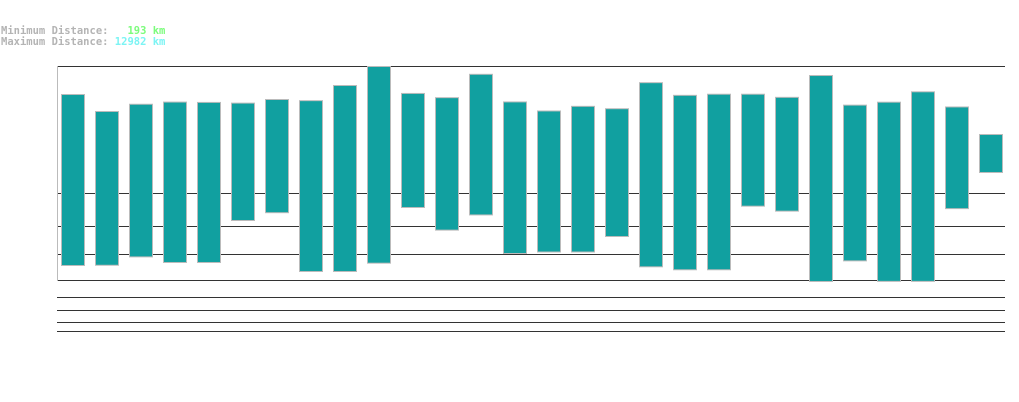 The image size is (1019, 402). I want to click on bar-value-label: 7782 km, so click(622, 211).